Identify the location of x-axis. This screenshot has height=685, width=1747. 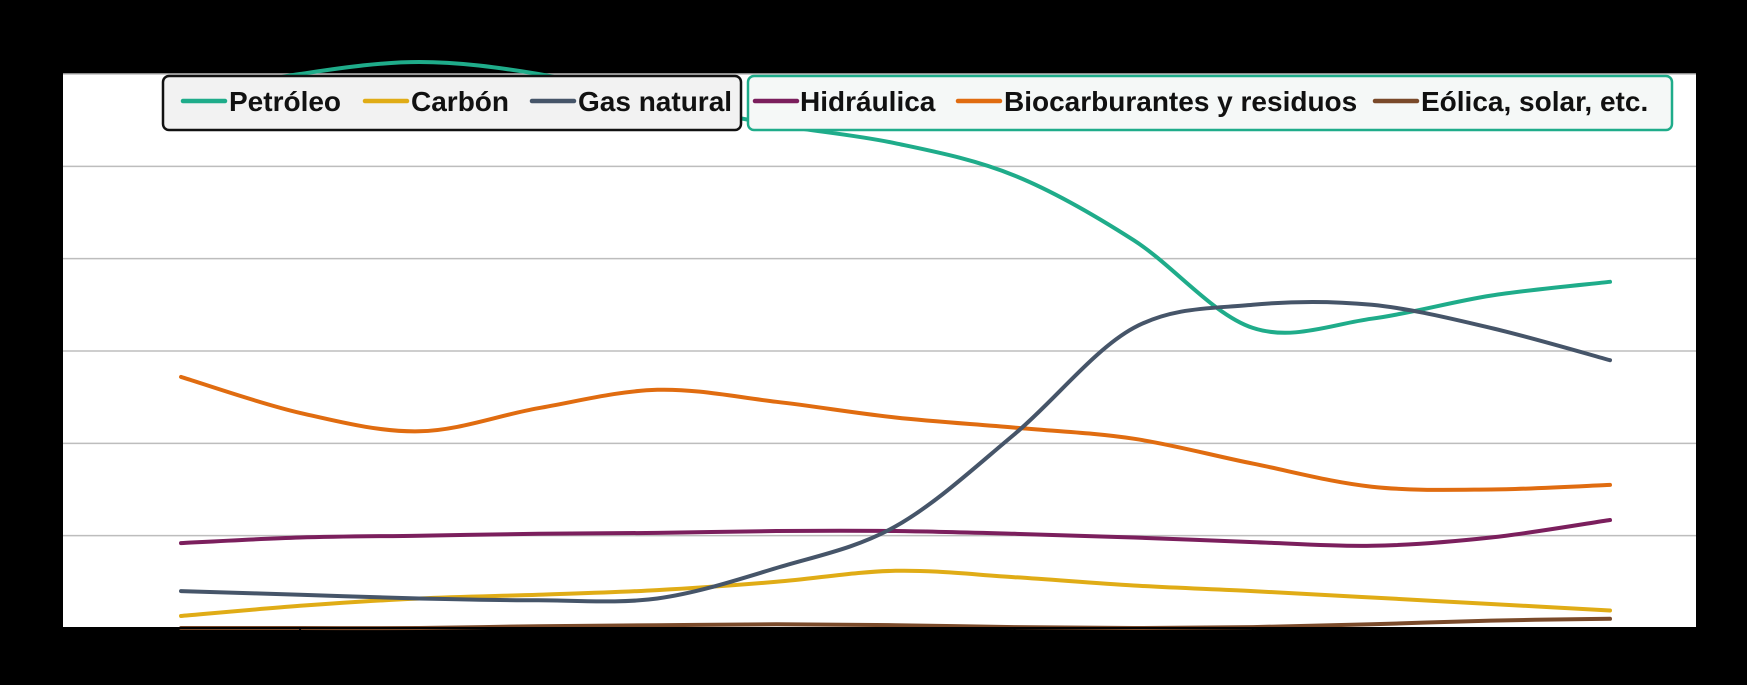
(879, 631).